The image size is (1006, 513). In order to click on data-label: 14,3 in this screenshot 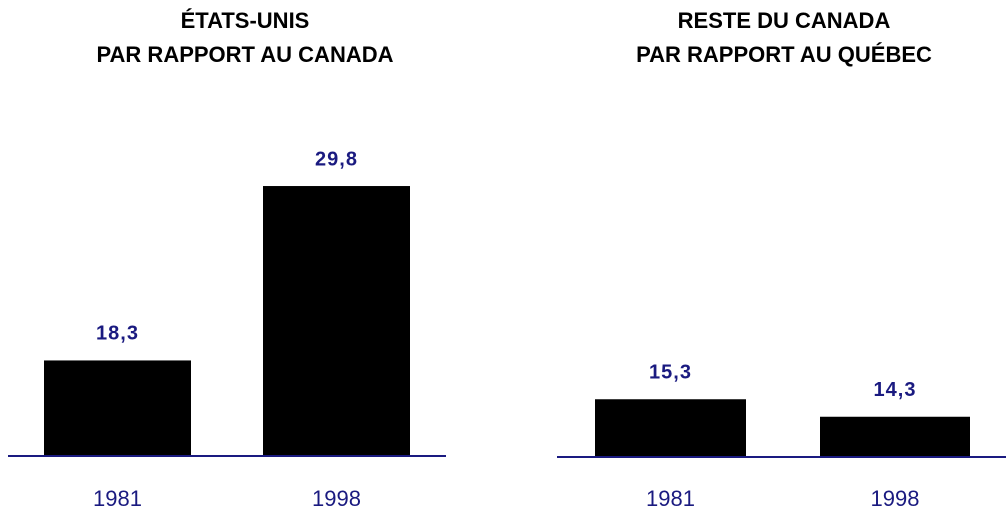, I will do `click(895, 390)`.